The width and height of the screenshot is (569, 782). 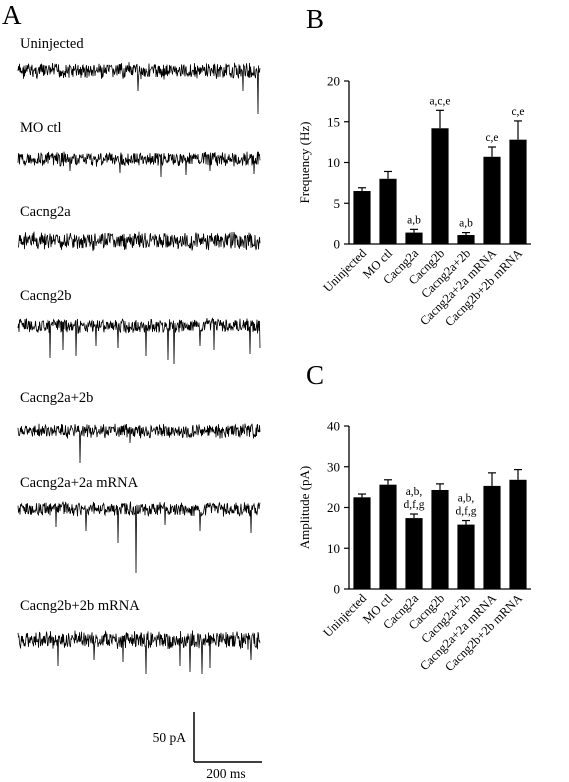 I want to click on y-tick-label: 15, so click(x=333, y=121).